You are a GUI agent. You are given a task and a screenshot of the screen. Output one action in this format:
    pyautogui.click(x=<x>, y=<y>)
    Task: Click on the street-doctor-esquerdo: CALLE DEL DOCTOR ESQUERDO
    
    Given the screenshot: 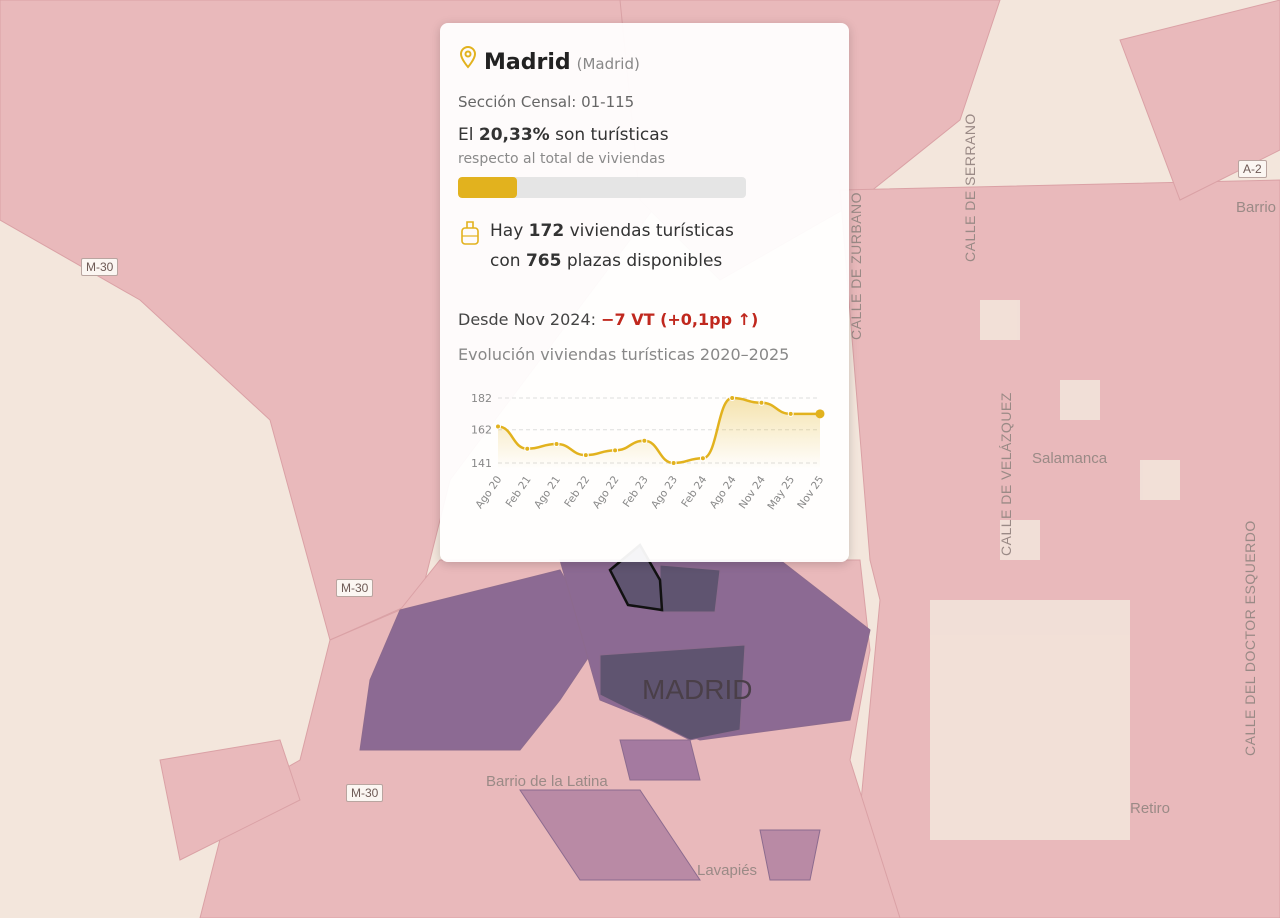 What is the action you would take?
    pyautogui.click(x=1250, y=638)
    